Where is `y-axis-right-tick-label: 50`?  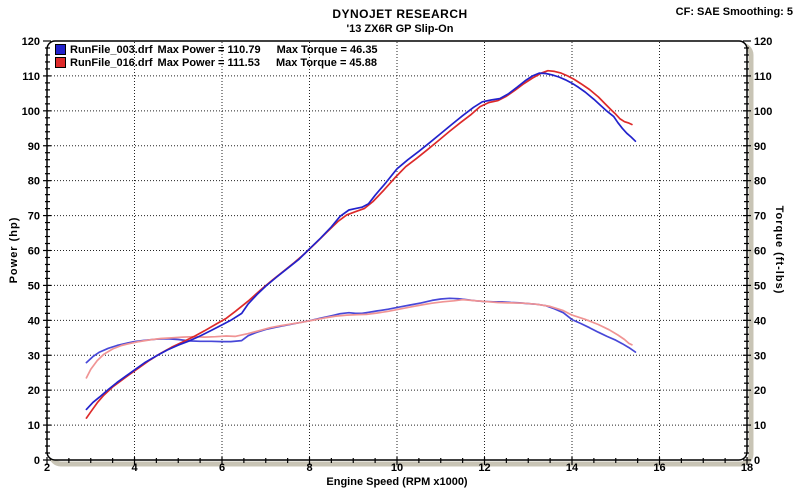 y-axis-right-tick-label: 50 is located at coordinates (760, 286).